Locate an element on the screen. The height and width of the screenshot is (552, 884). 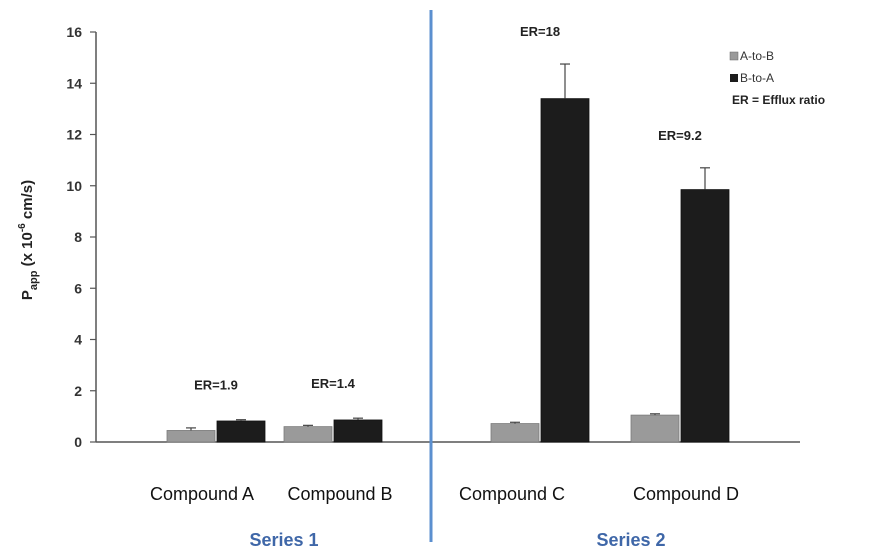
y-tick-label: 6 is located at coordinates (78, 288).